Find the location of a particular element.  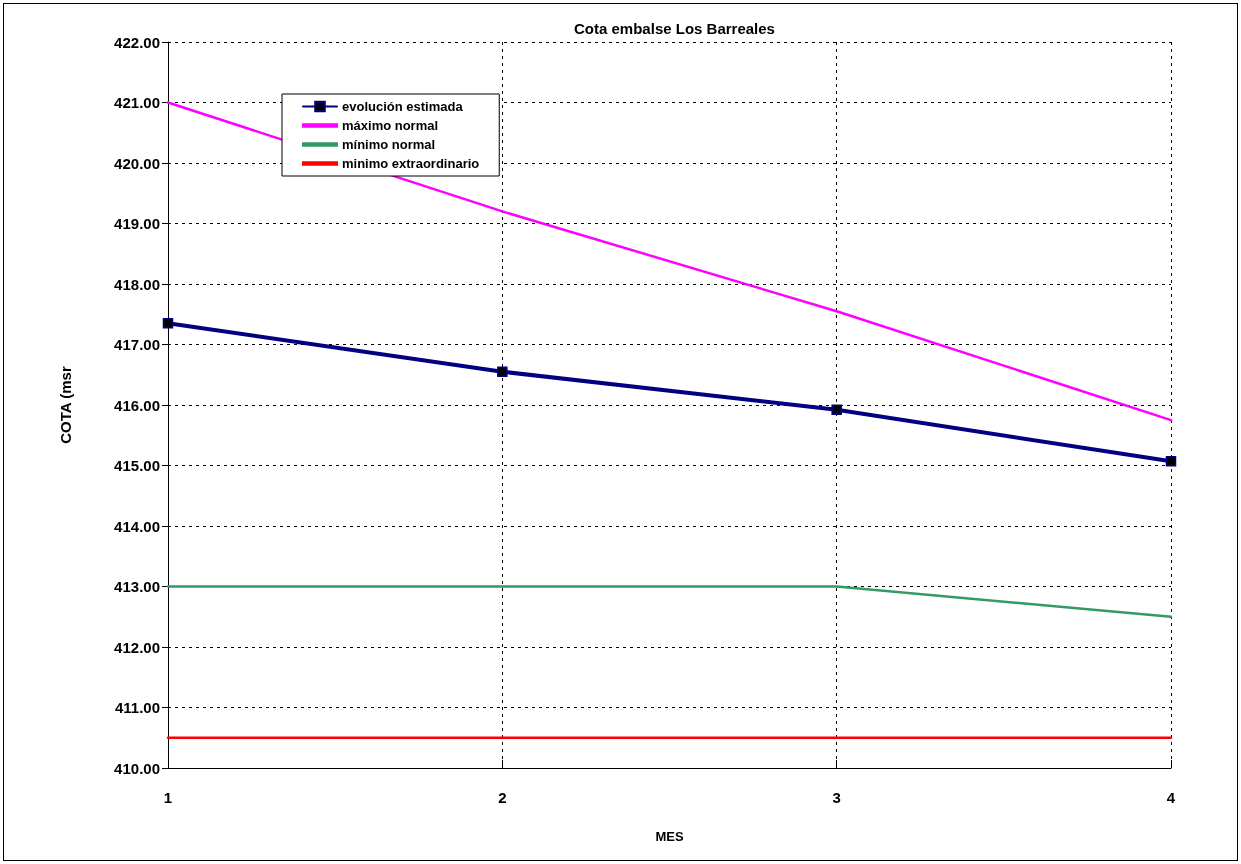

y-tick-label: 417.00 is located at coordinates (137, 344).